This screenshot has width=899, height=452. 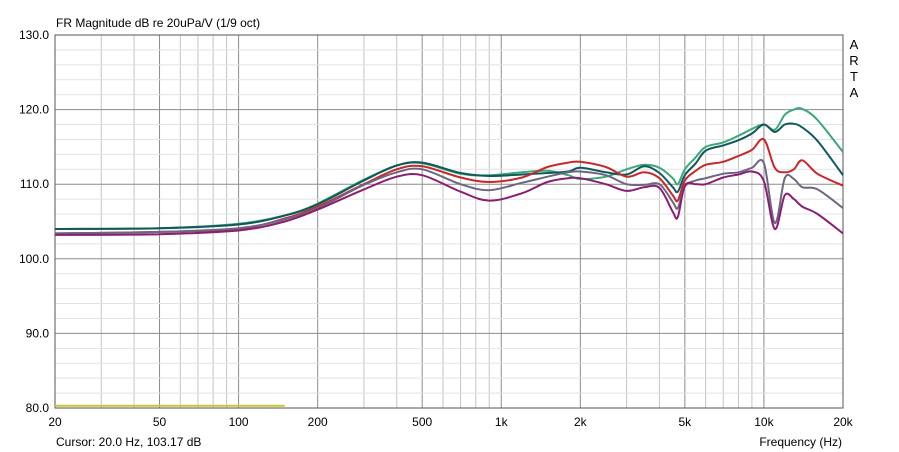 What do you see at coordinates (800, 442) in the screenshot?
I see `x-axis-label: Frequency (Hz)` at bounding box center [800, 442].